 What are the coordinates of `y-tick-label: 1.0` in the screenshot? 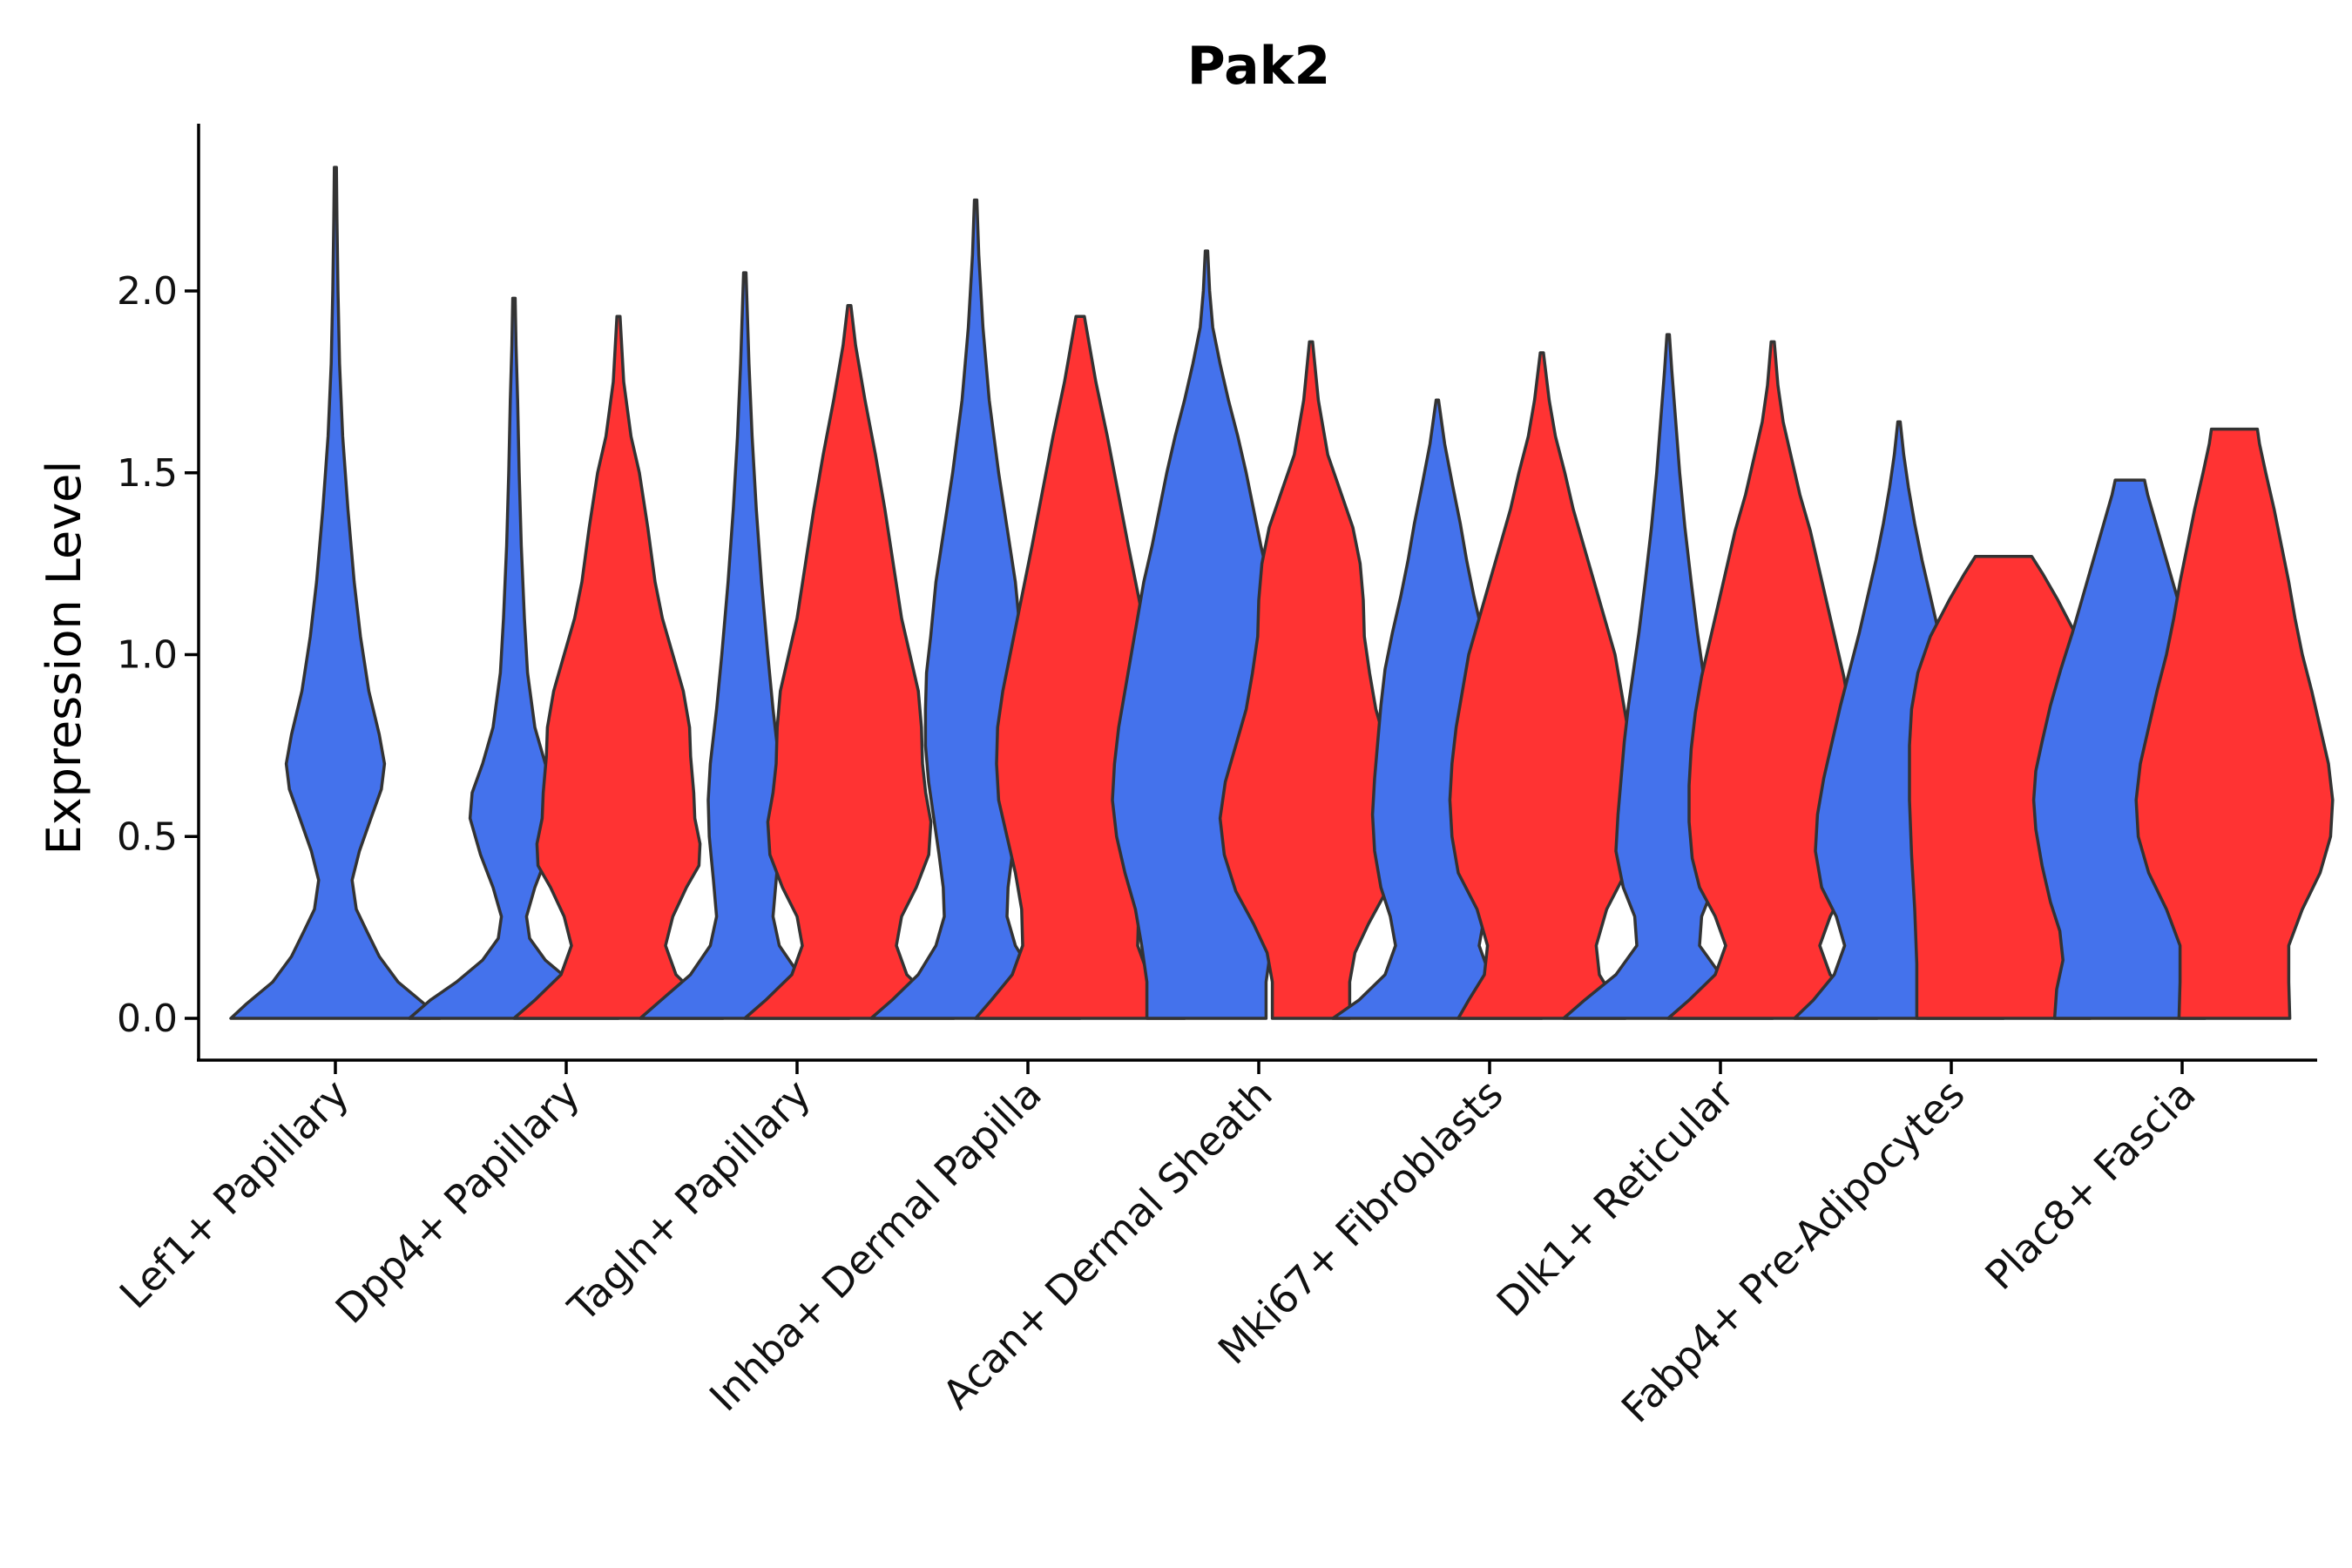 It's located at (147, 655).